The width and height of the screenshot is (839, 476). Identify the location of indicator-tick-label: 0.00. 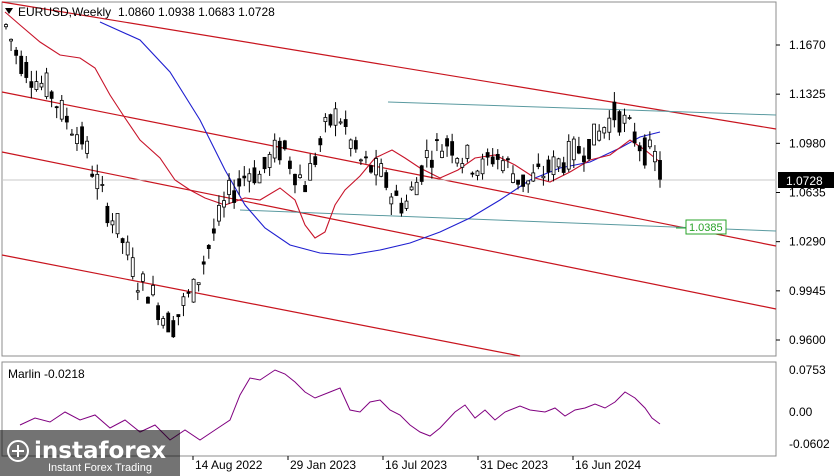
(801, 412).